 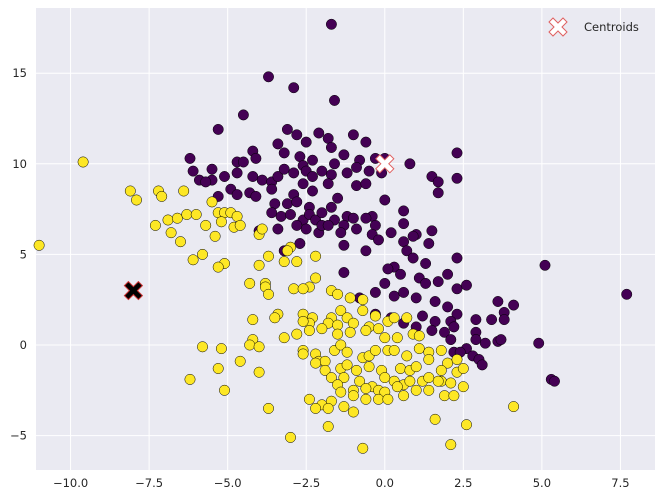 I want to click on legend-centroid-marker-icon, so click(x=558, y=27).